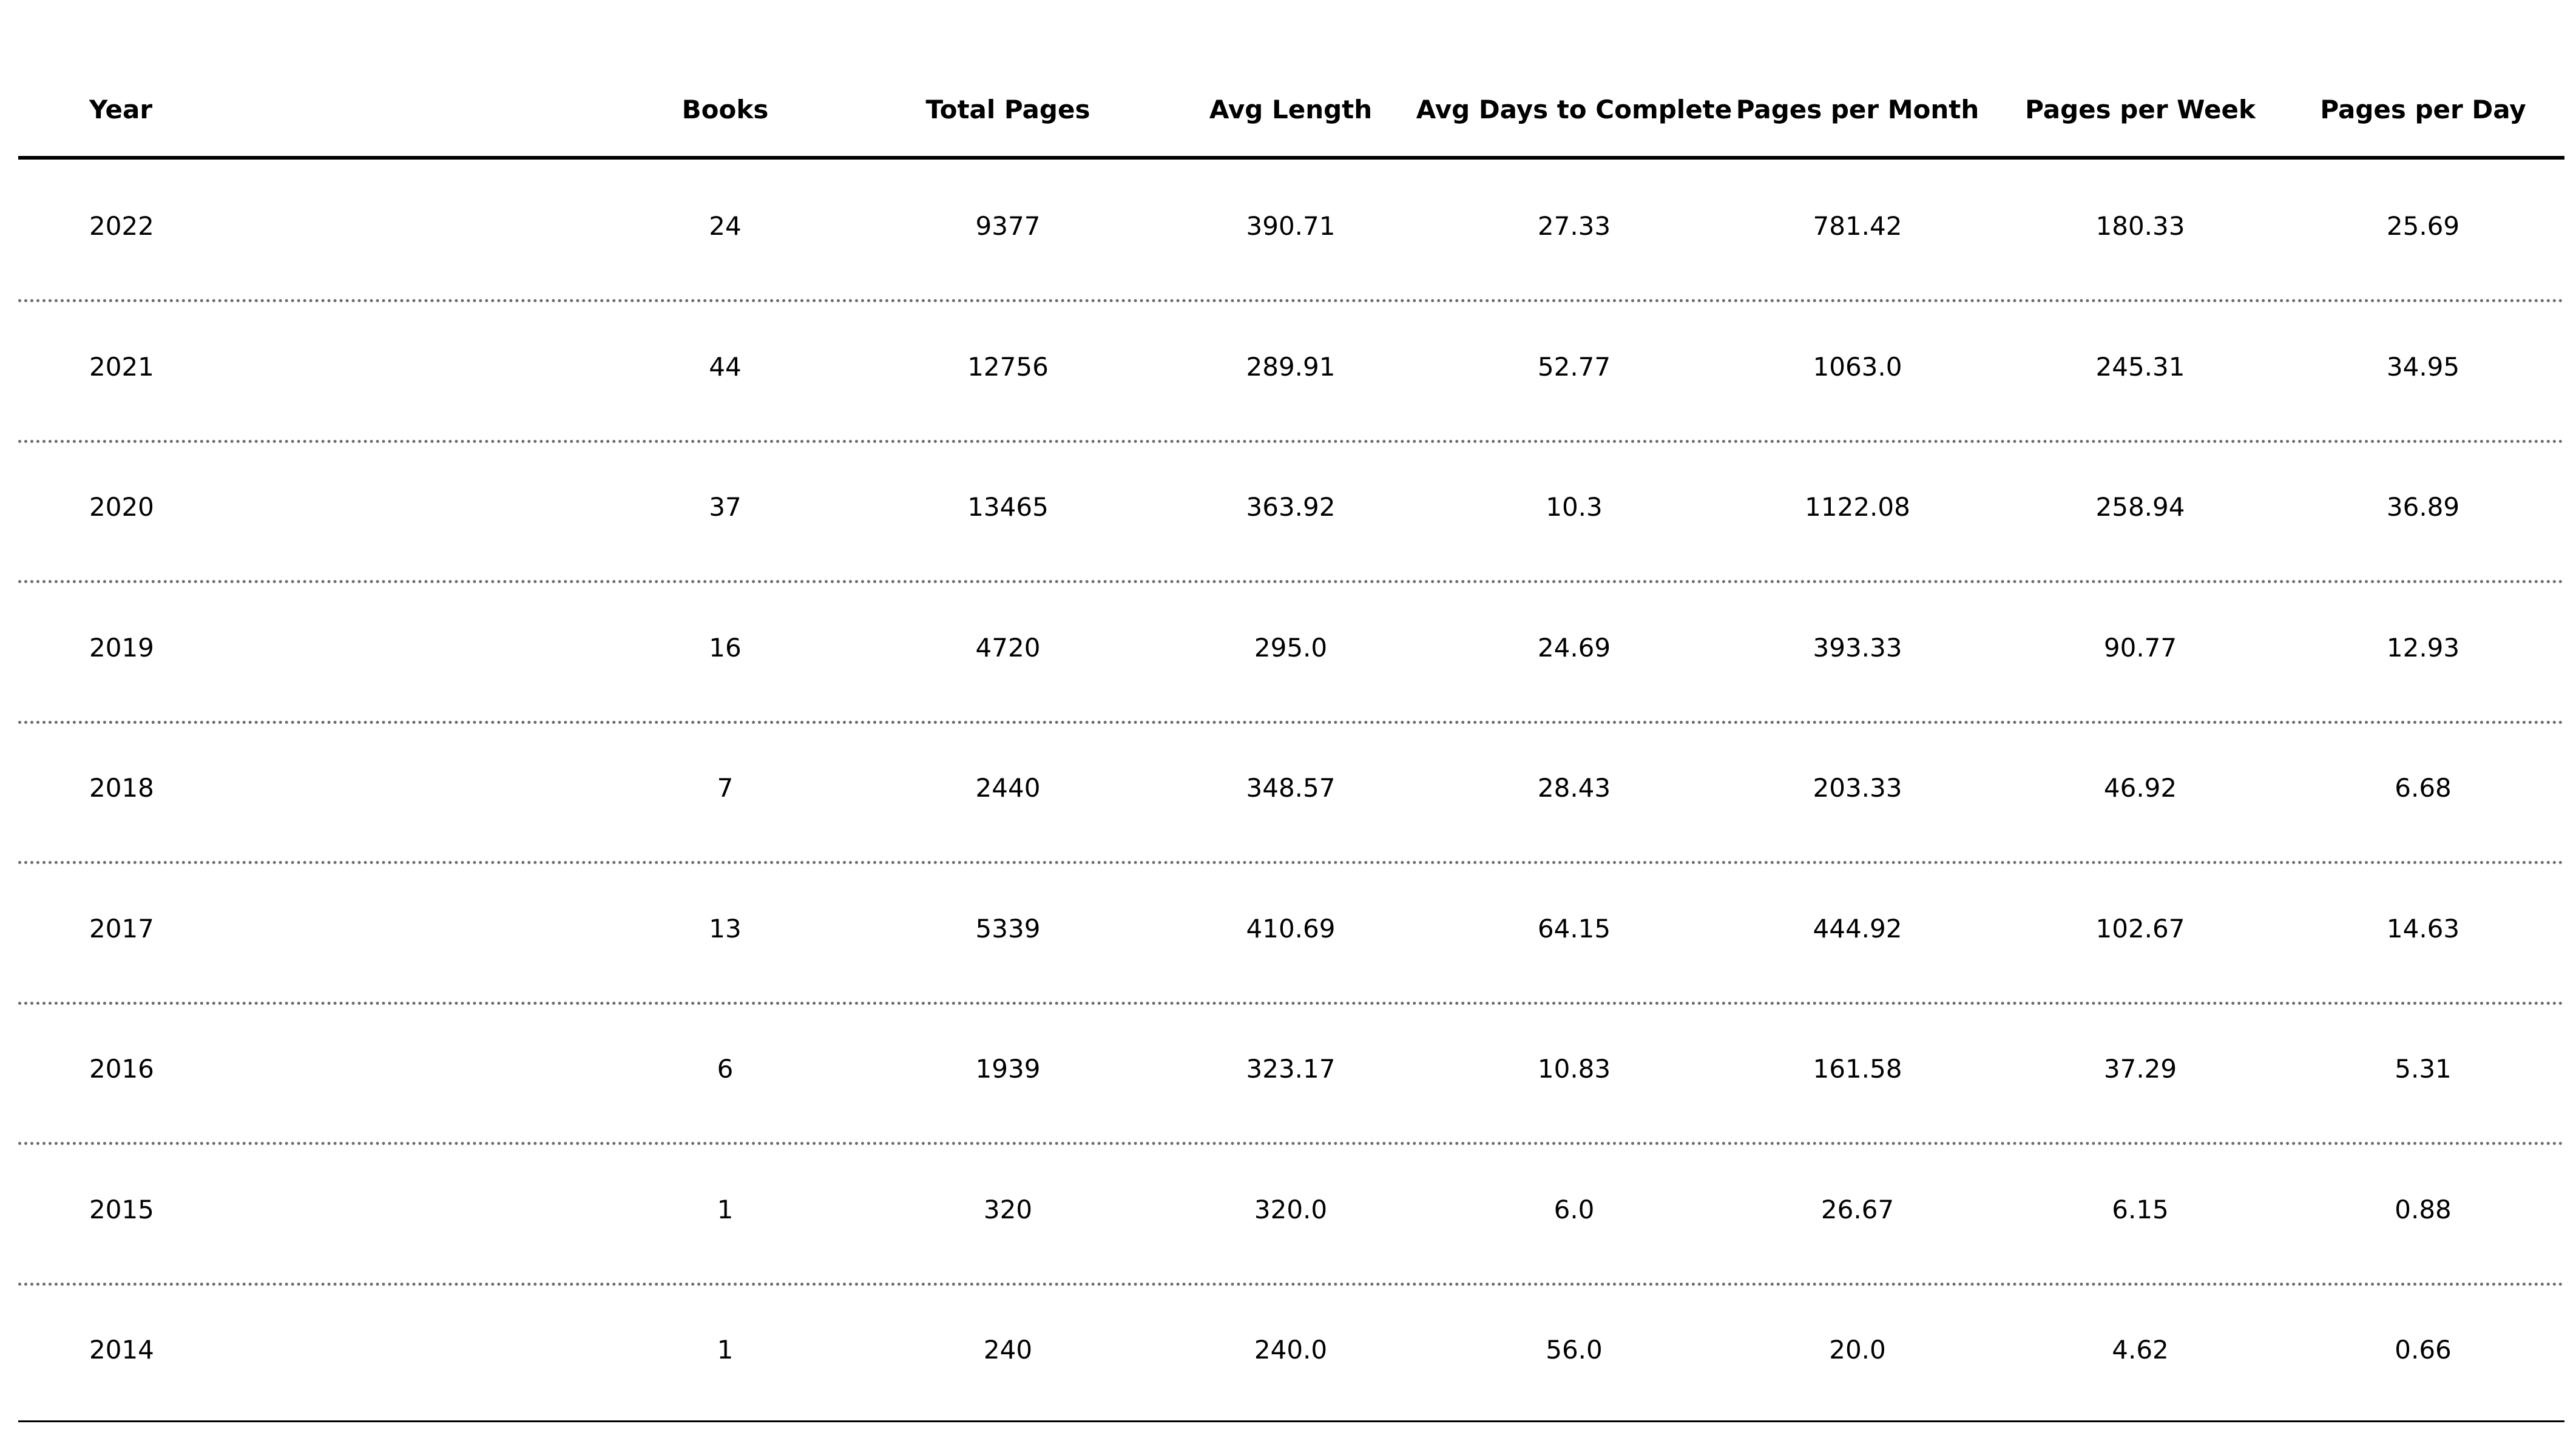 This screenshot has width=2576, height=1438. I want to click on table-cell: 2020, so click(121, 507).